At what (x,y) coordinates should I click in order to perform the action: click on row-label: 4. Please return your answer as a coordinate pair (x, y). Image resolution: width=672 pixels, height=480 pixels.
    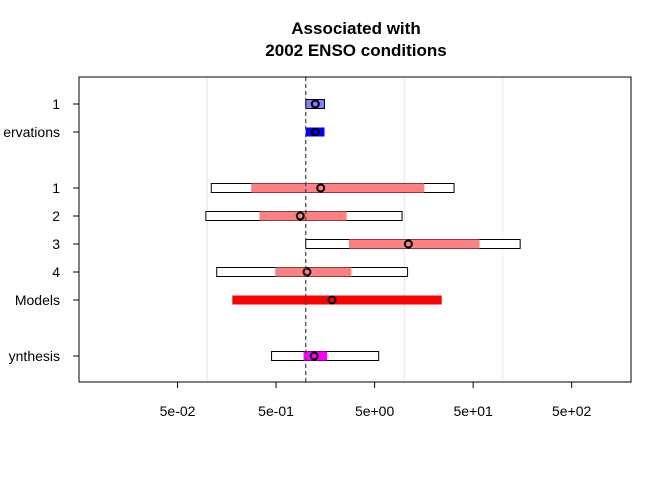
    Looking at the image, I should click on (56, 272).